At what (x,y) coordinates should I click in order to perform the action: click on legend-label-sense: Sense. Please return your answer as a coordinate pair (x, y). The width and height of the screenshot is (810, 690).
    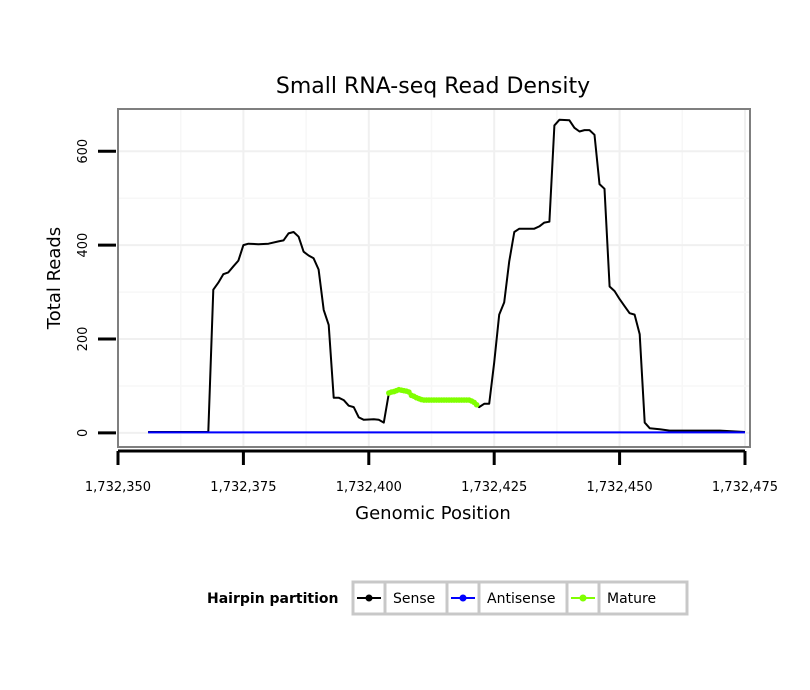
    Looking at the image, I should click on (414, 599).